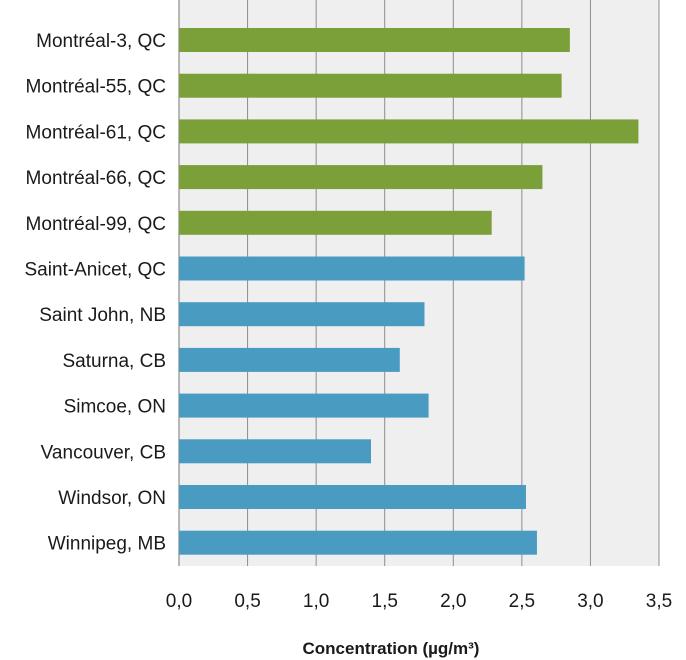  I want to click on category-label: Simcoe, ON, so click(115, 407).